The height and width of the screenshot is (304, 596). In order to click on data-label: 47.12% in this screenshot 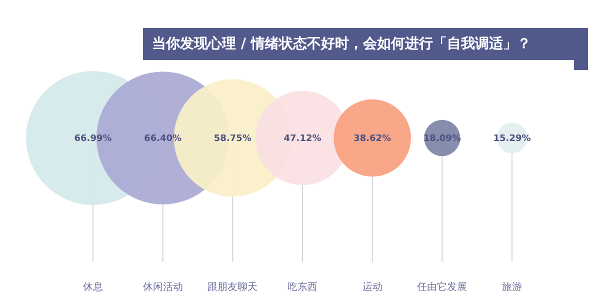, I will do `click(303, 139)`.